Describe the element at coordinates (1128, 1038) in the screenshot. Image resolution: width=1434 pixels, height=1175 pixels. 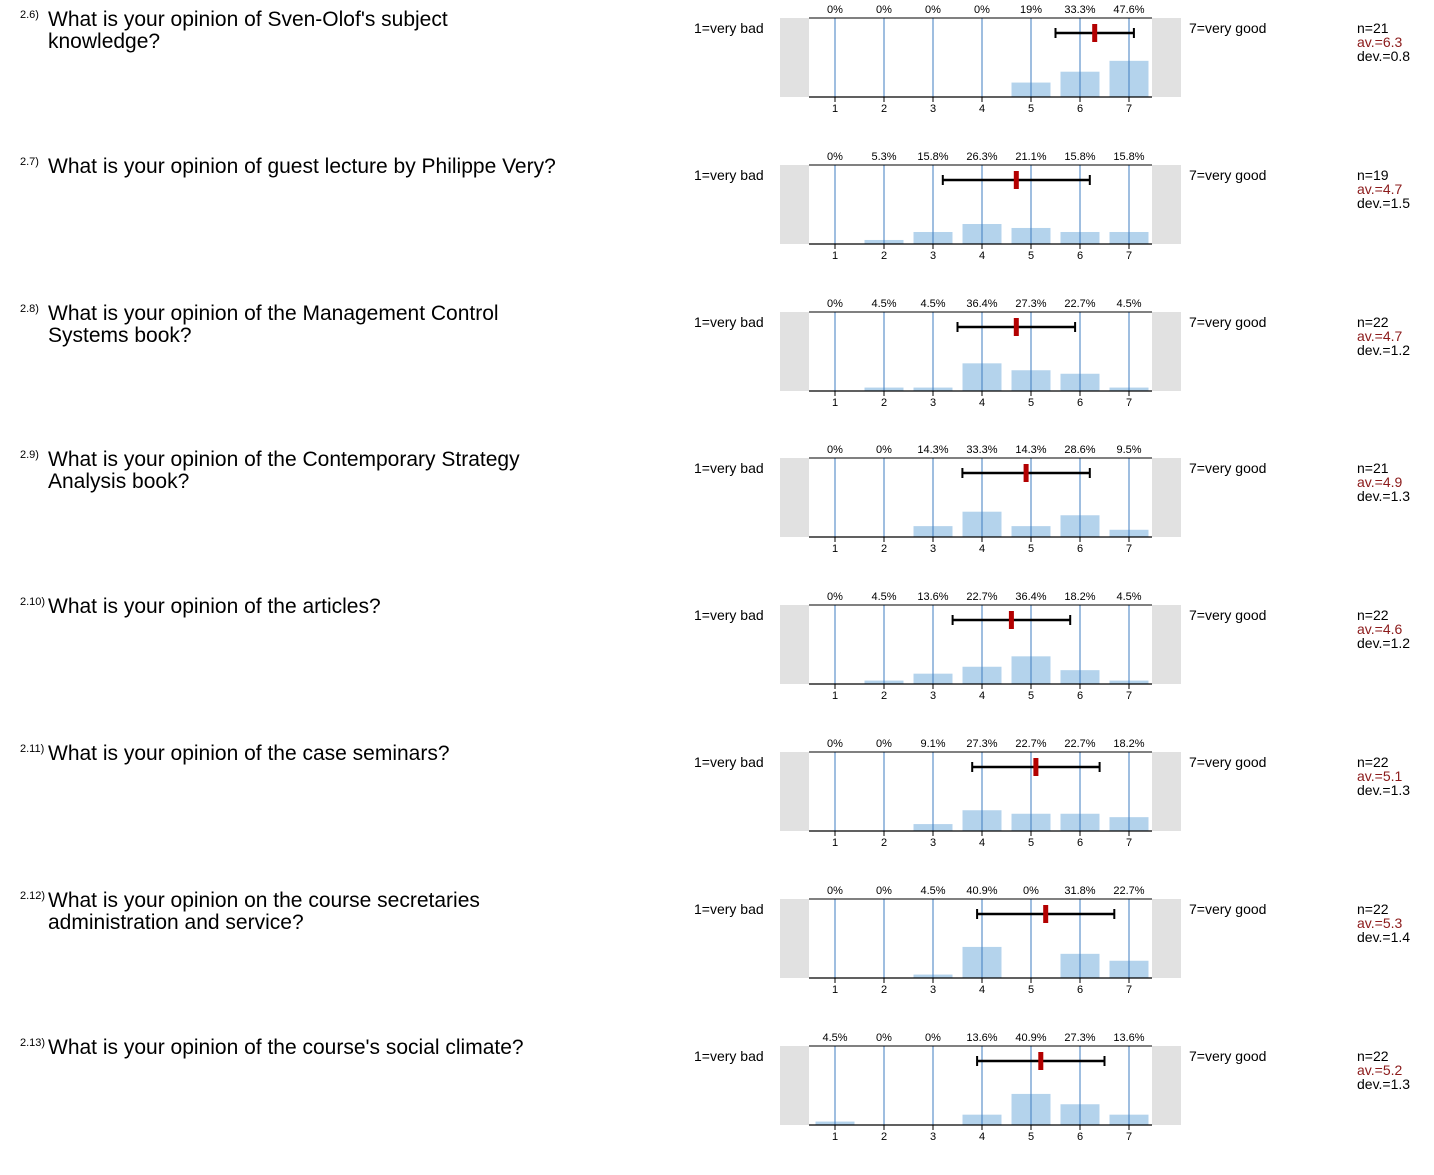
I see `percent-label: 13.6%` at that location.